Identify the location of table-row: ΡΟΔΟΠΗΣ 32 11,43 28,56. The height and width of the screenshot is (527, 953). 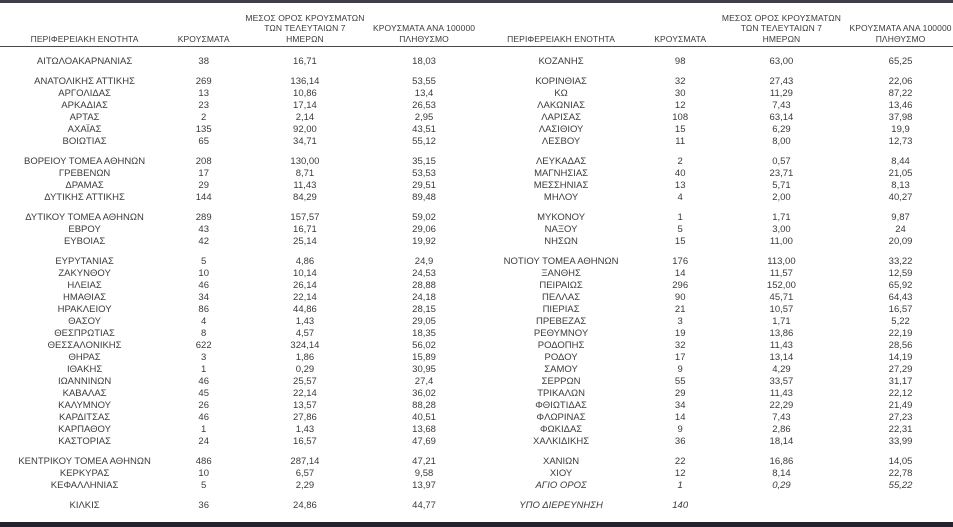
(715, 346).